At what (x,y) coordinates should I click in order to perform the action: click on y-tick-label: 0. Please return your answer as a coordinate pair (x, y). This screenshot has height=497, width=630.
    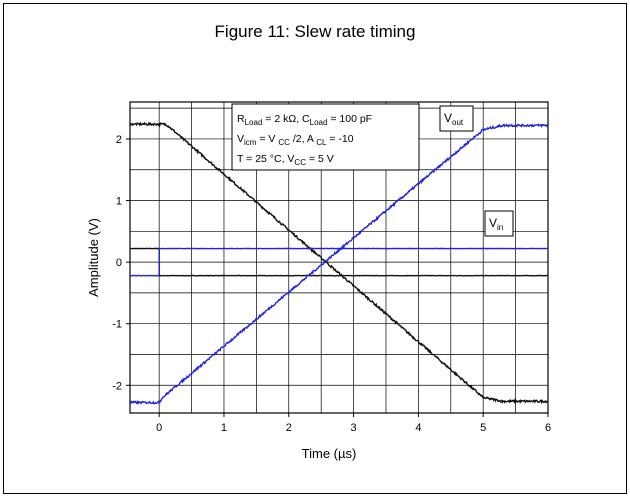
    Looking at the image, I should click on (119, 263).